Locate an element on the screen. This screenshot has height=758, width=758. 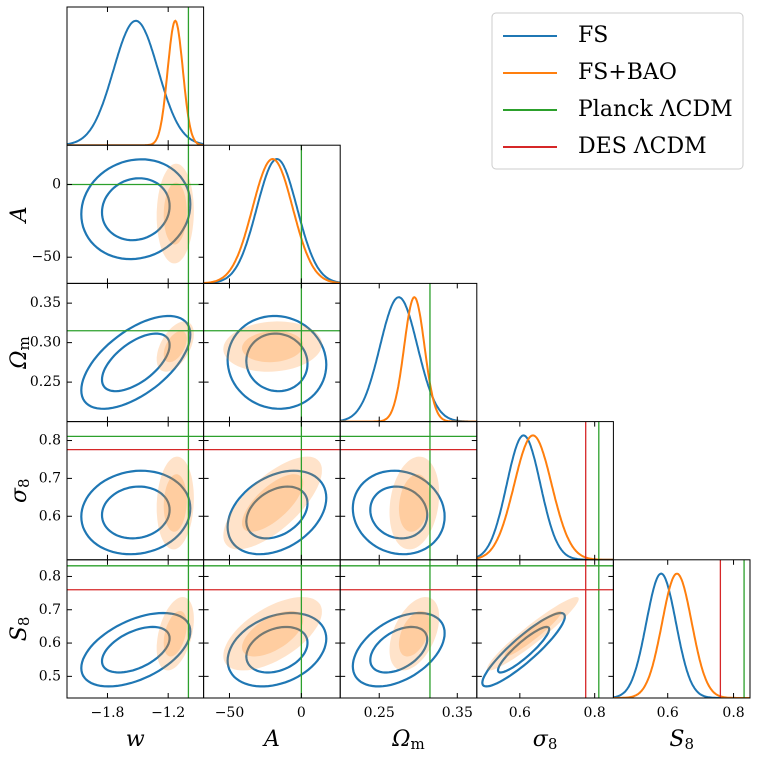
y-tick-label: 0.35 is located at coordinates (45, 303).